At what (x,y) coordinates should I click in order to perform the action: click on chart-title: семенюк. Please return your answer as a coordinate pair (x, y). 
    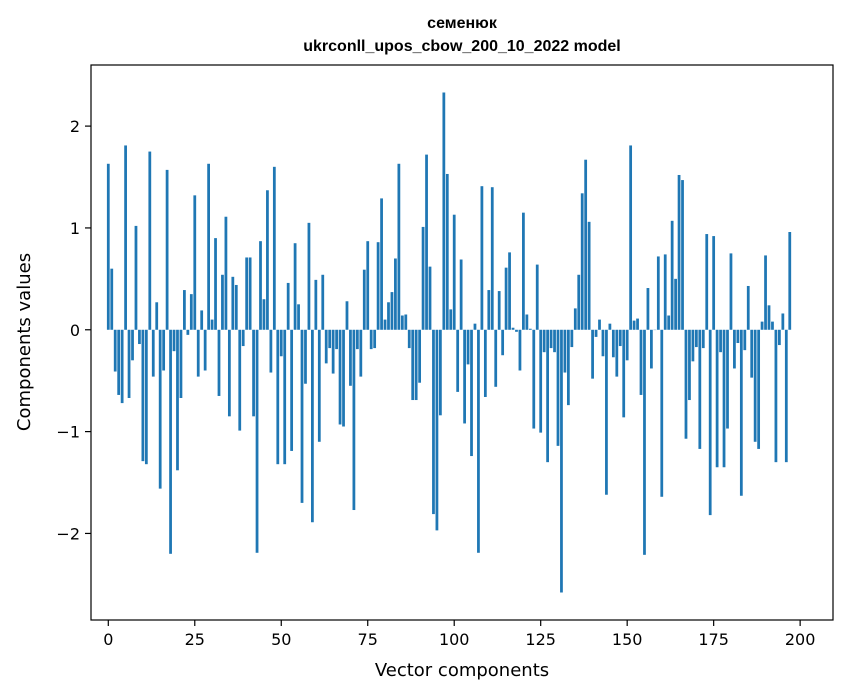
    Looking at the image, I should click on (462, 23).